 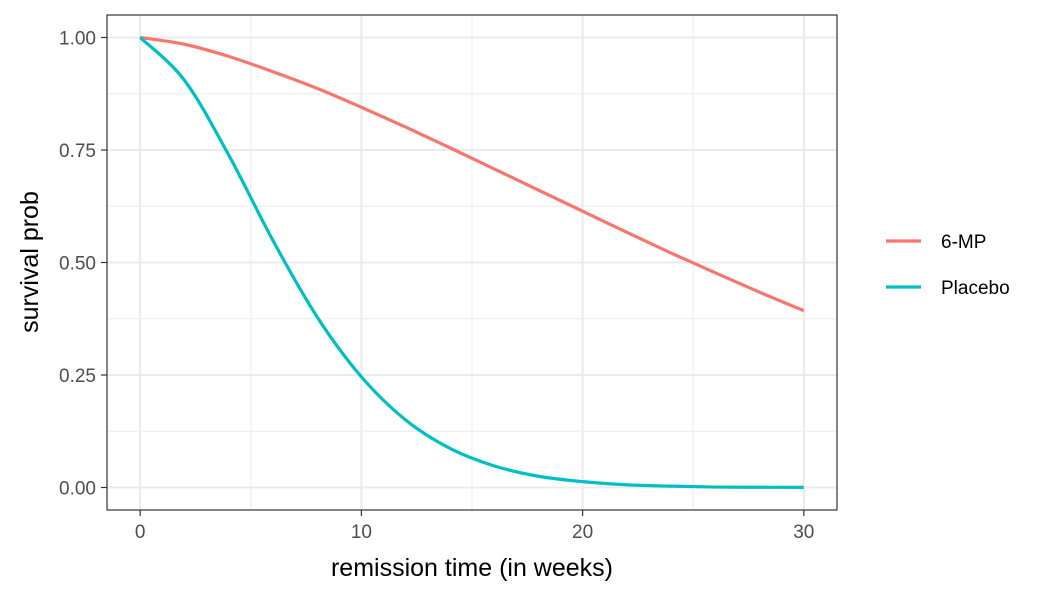 What do you see at coordinates (77, 39) in the screenshot?
I see `y-tick-label: 1.00` at bounding box center [77, 39].